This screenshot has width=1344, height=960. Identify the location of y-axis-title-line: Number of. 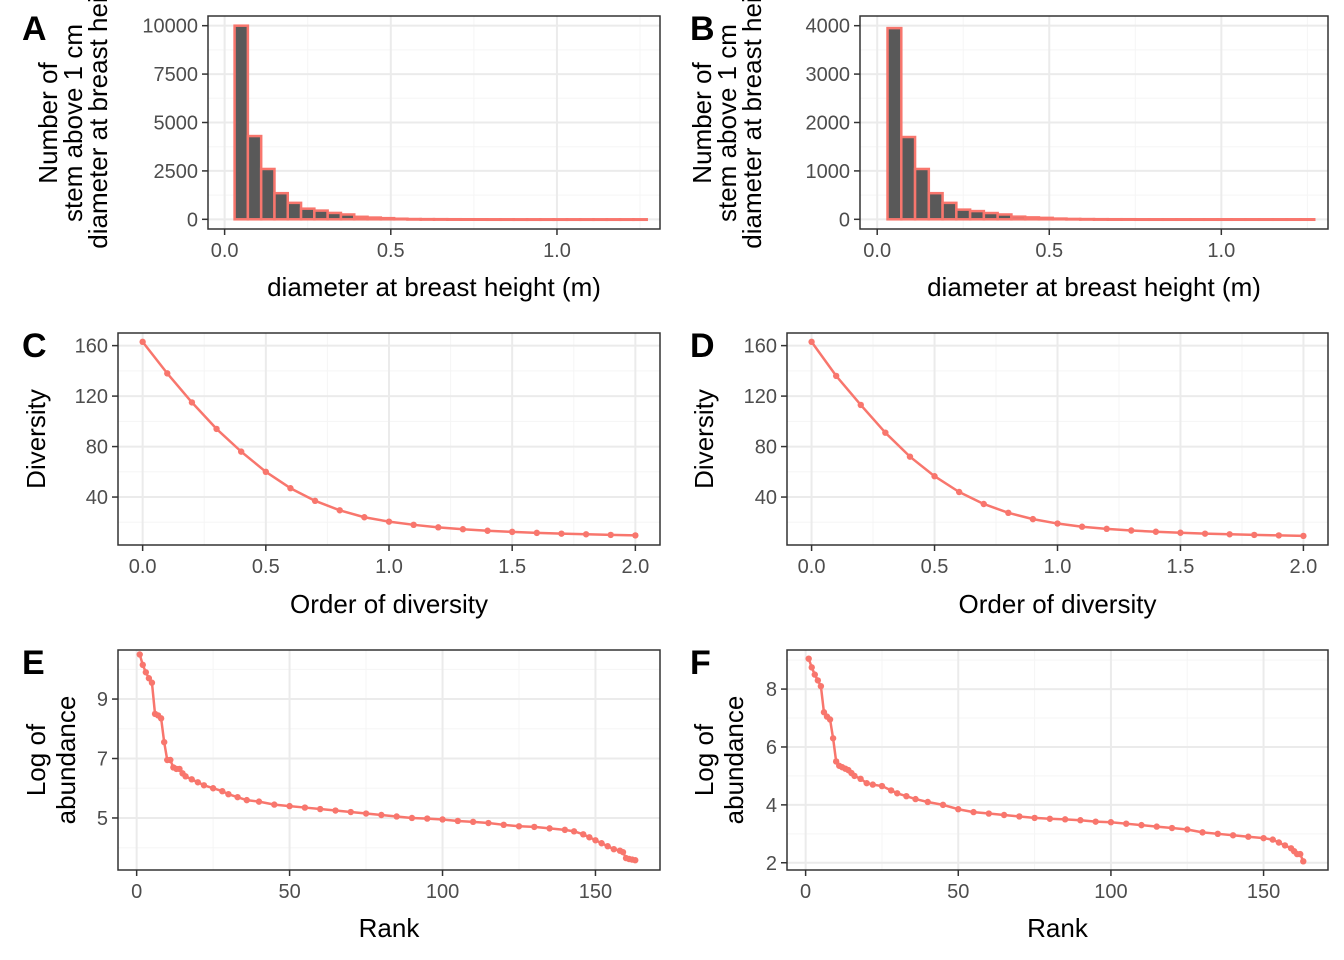
(48, 123).